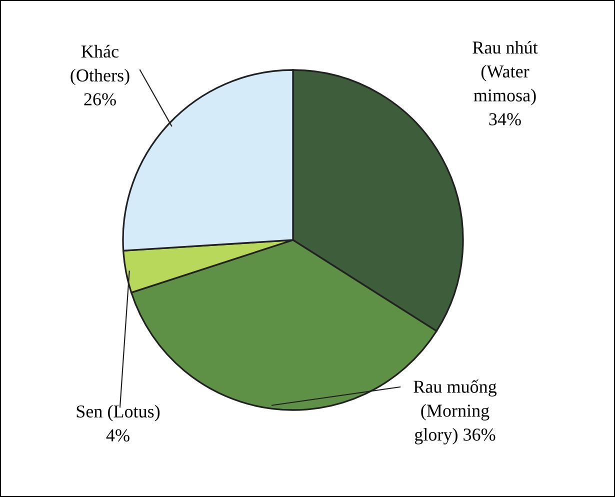  I want to click on slice-label: Khác (Others), so click(100, 65).